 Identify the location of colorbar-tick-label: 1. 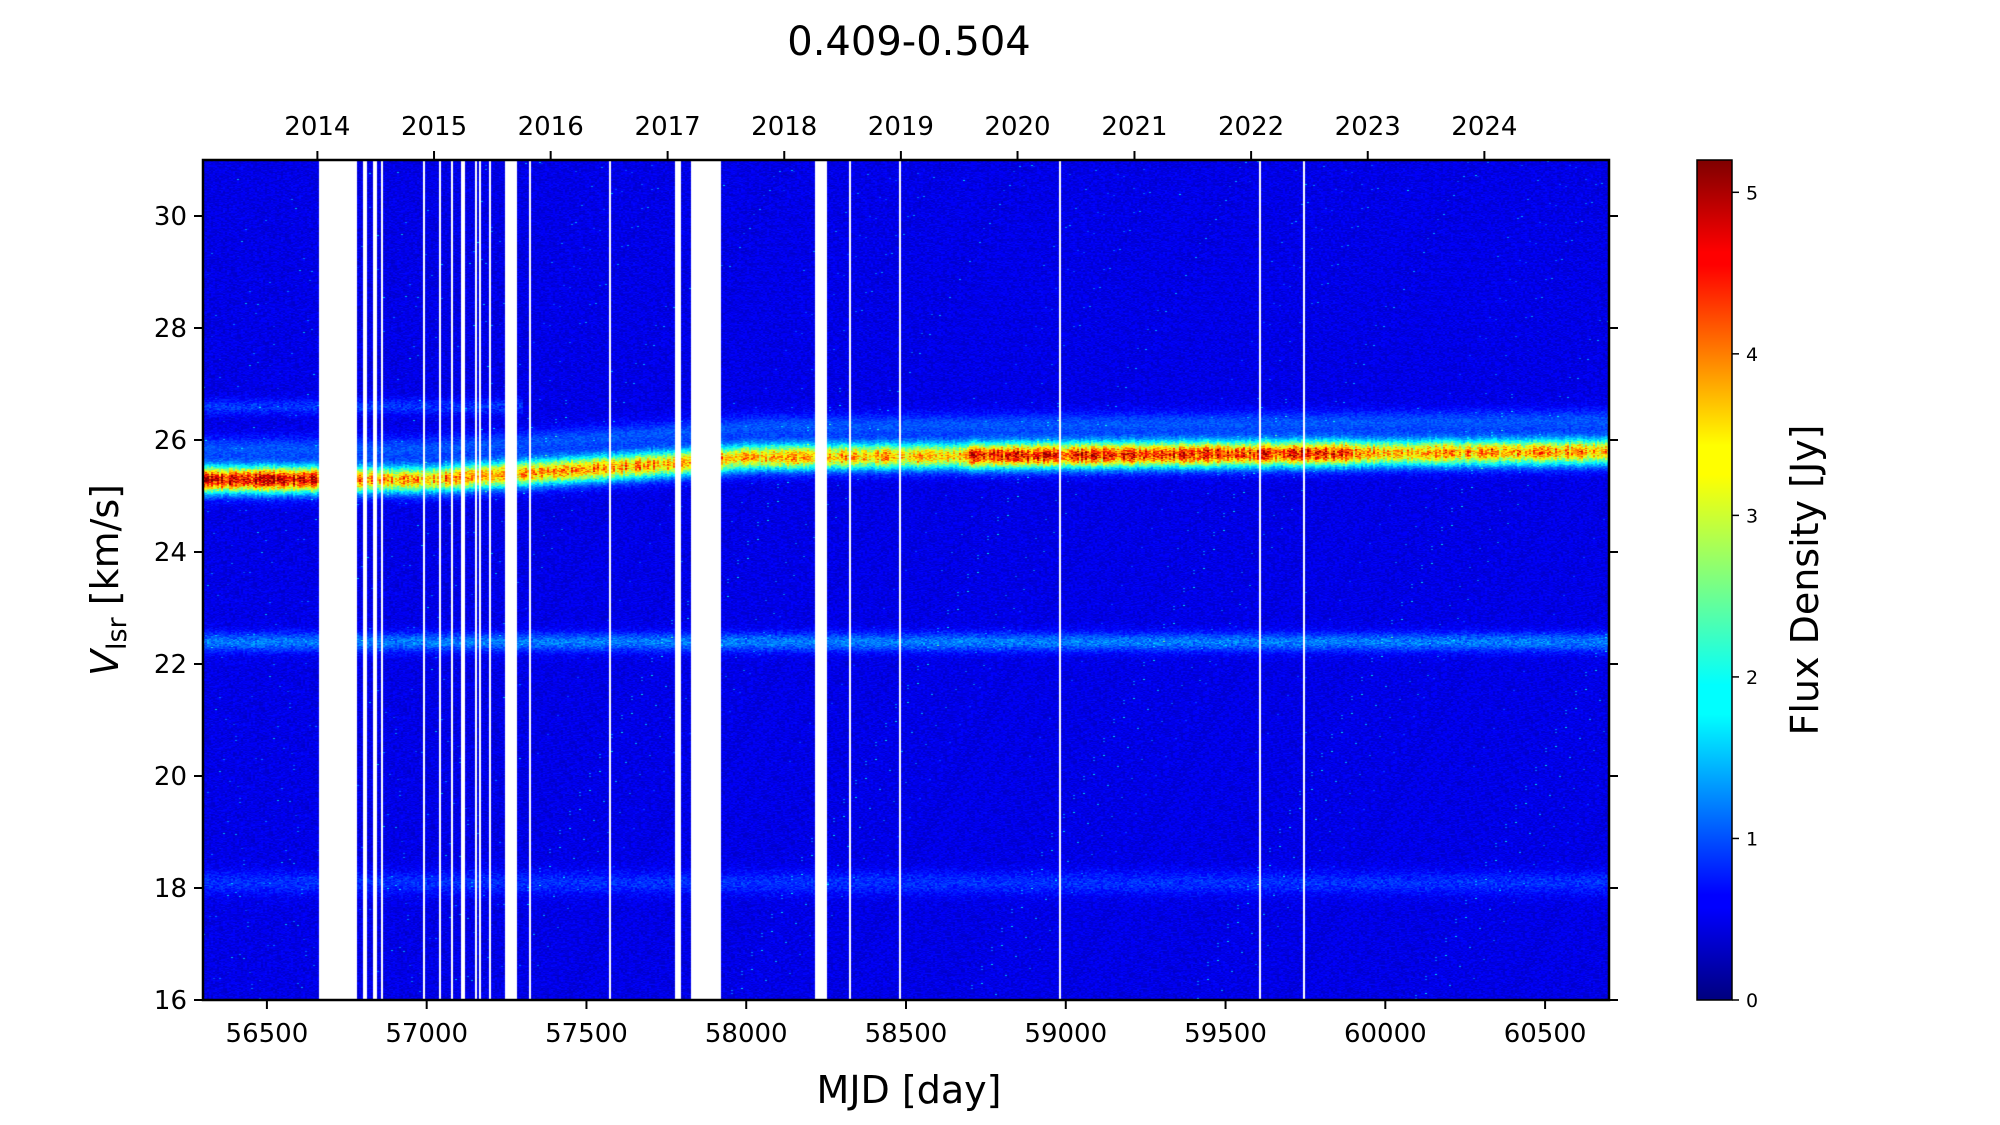
(1752, 839).